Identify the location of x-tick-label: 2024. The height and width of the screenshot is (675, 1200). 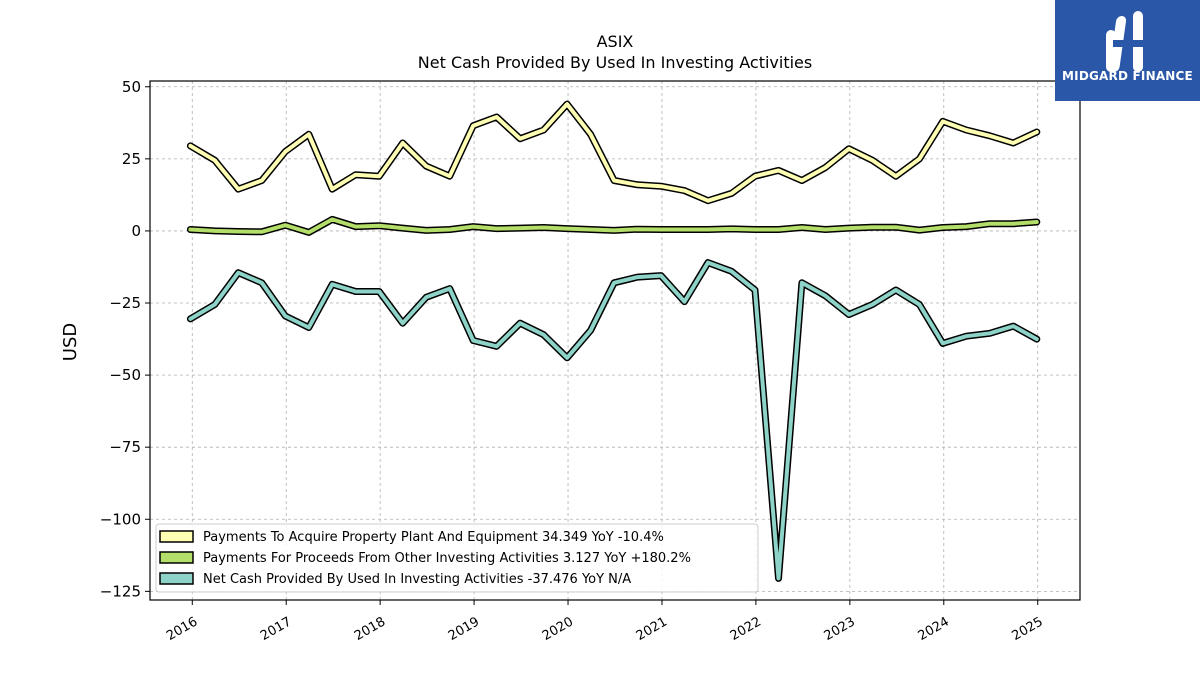
(934, 629).